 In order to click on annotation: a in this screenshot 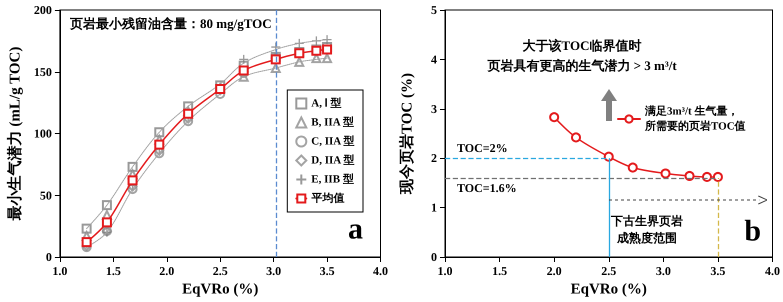, I will do `click(355, 229)`.